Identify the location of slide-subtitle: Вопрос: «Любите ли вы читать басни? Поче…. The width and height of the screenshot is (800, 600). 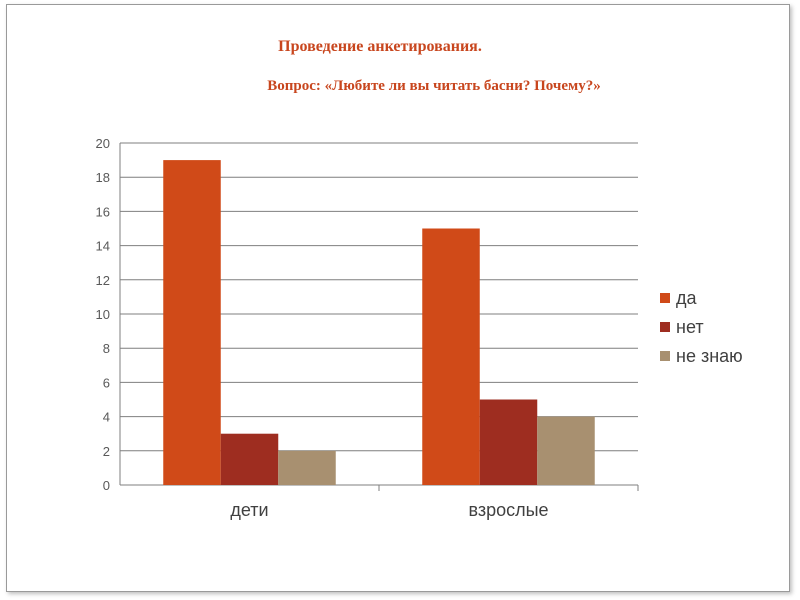
(434, 86).